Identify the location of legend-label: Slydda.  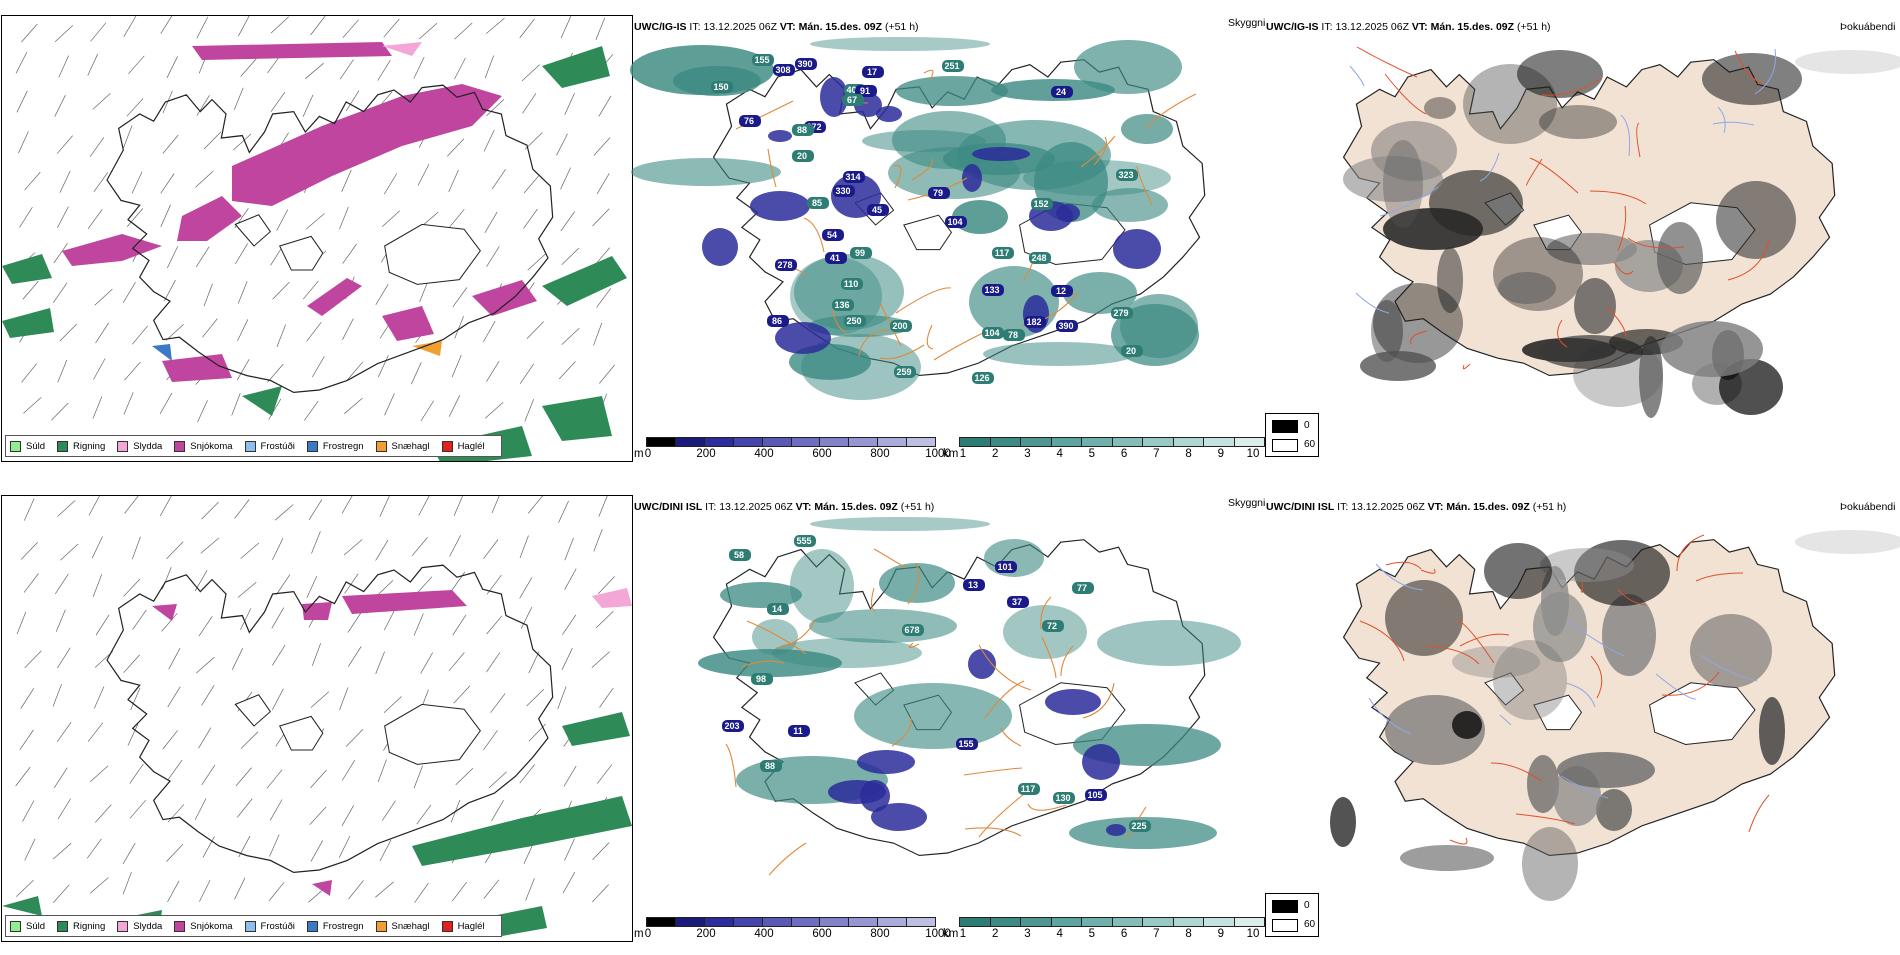
(148, 926).